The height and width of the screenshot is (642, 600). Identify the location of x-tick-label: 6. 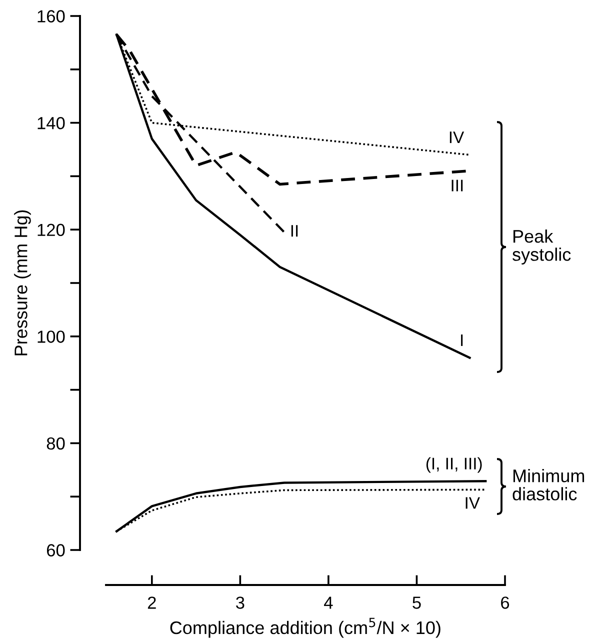
(505, 602).